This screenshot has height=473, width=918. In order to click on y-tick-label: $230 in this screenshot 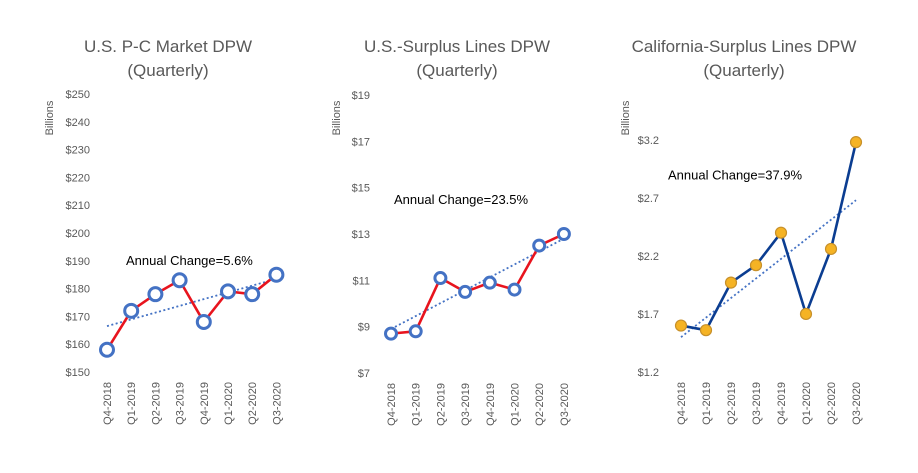, I will do `click(78, 151)`.